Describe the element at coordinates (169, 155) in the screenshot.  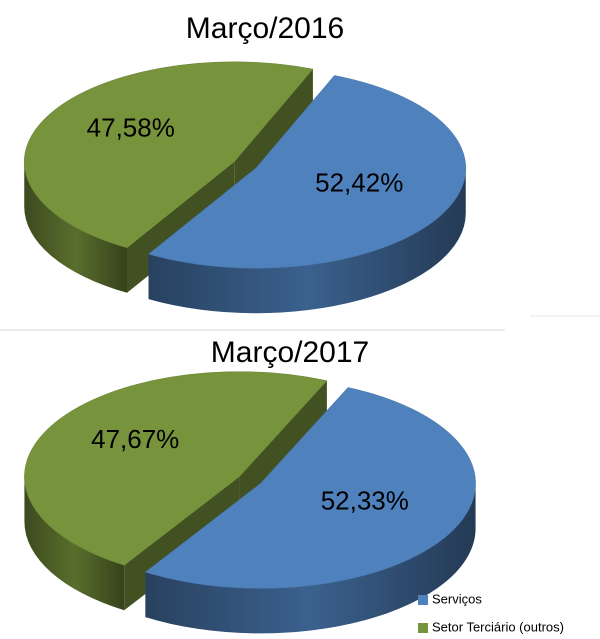
I see `pie-slice` at that location.